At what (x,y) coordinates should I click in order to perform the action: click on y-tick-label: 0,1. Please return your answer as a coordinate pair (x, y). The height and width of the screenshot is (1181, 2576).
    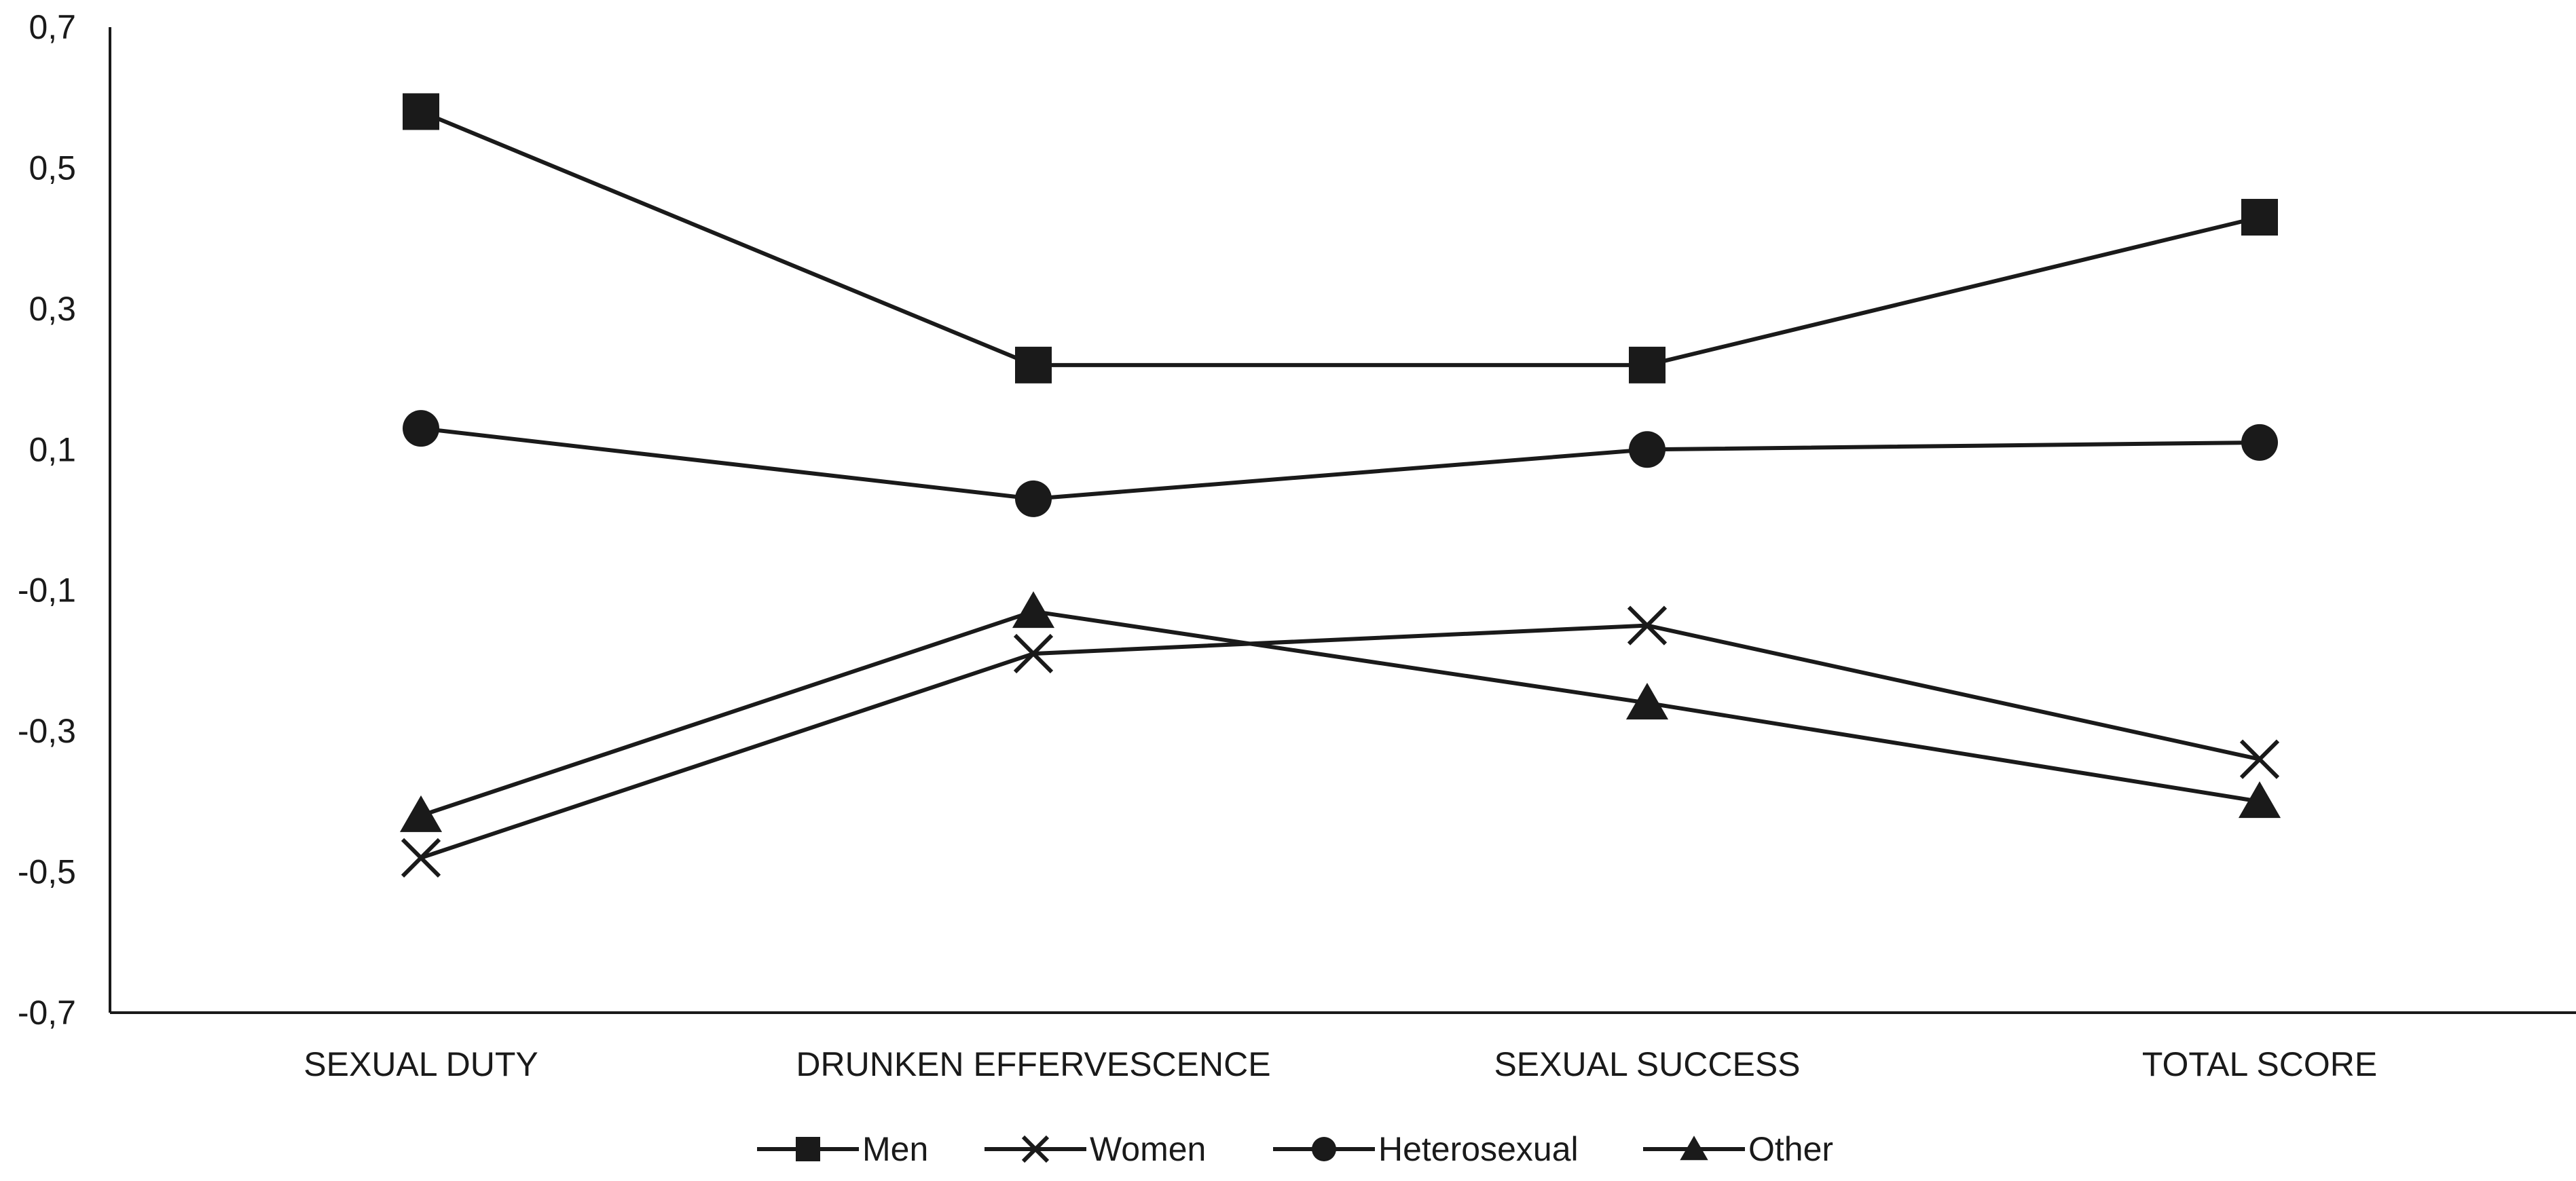
    Looking at the image, I should click on (52, 449).